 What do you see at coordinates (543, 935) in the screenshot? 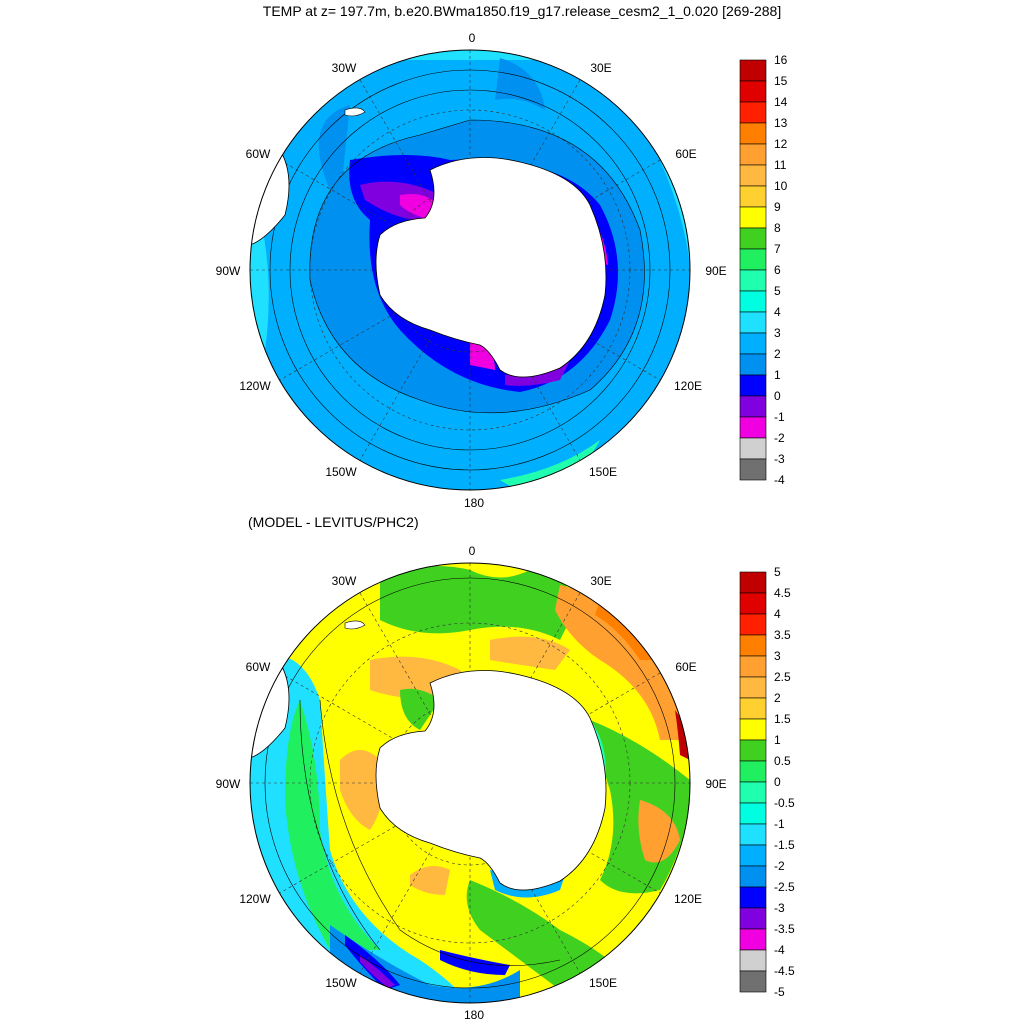
I see `bottom-field-south-green` at bounding box center [543, 935].